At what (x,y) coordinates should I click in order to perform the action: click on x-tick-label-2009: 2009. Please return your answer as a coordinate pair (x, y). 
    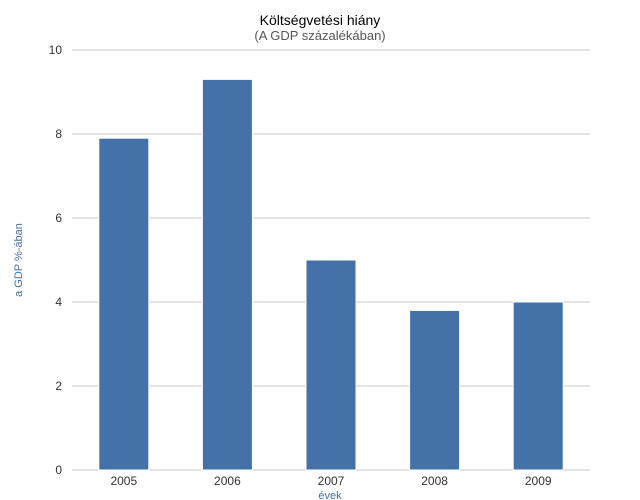
    Looking at the image, I should click on (538, 481).